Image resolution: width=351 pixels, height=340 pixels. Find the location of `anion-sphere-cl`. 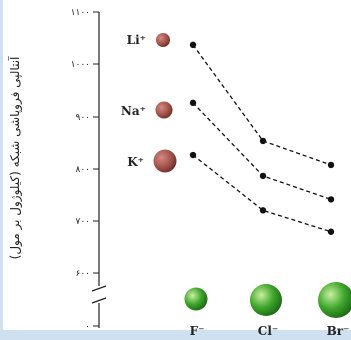

anion-sphere-cl is located at coordinates (266, 300).